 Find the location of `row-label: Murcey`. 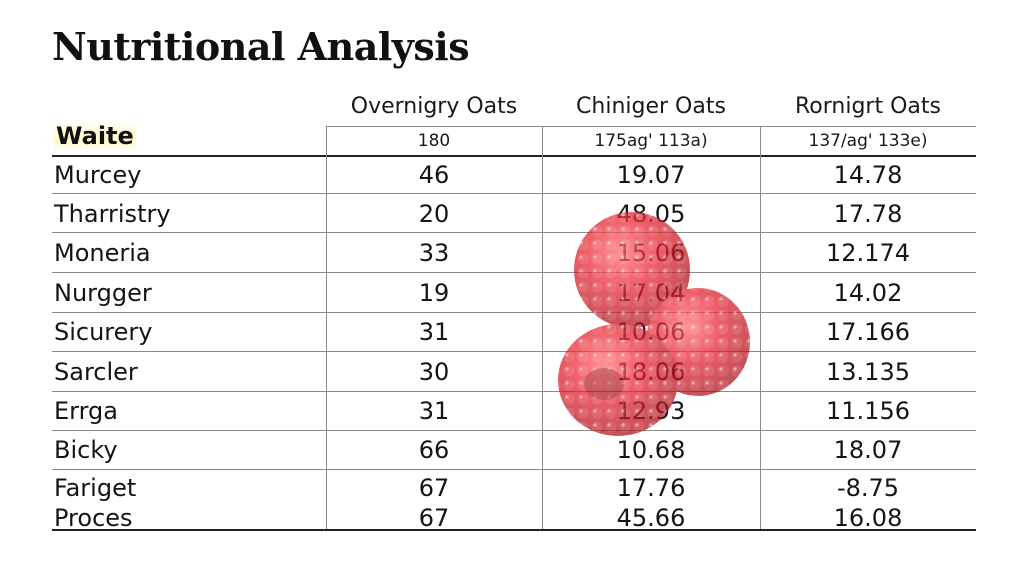

row-label: Murcey is located at coordinates (98, 175).